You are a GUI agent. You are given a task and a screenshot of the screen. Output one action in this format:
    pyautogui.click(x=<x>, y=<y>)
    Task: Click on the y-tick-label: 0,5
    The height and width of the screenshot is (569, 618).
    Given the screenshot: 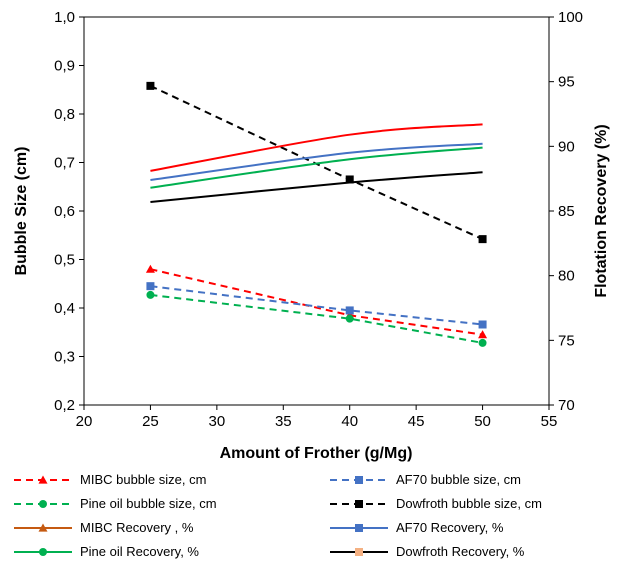 What is the action you would take?
    pyautogui.click(x=64, y=260)
    